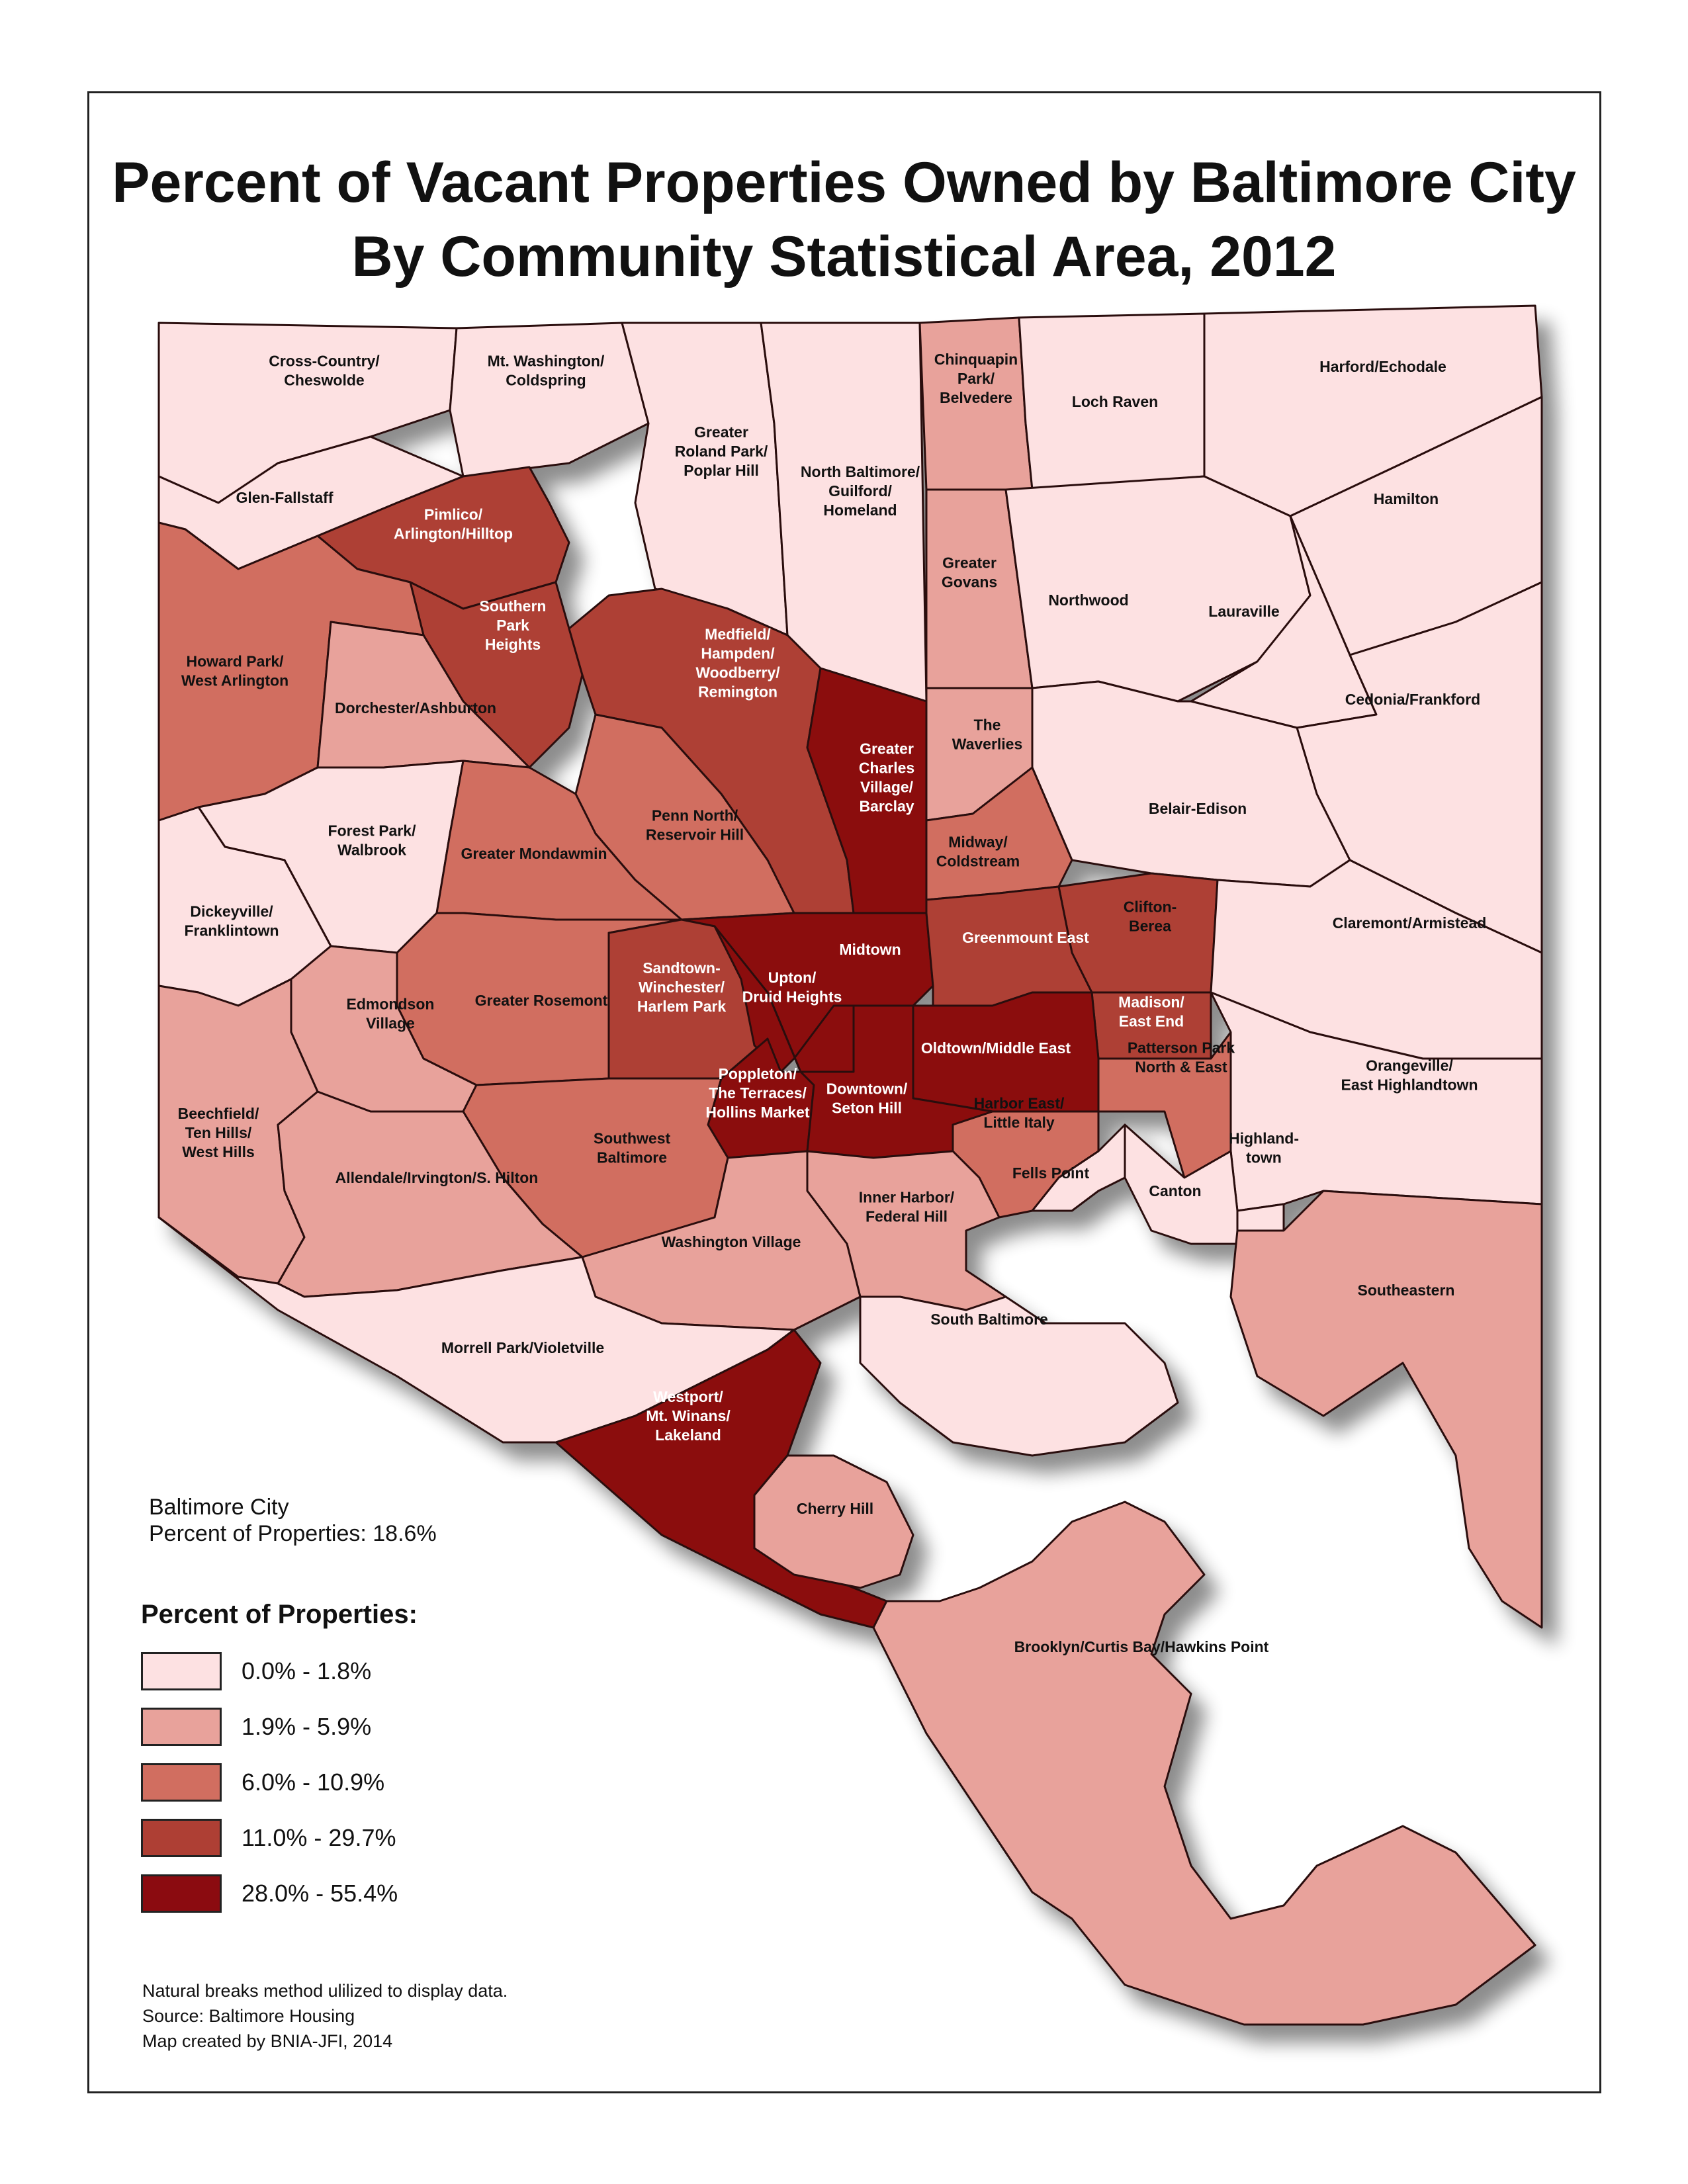 Image resolution: width=1688 pixels, height=2184 pixels. What do you see at coordinates (248, 2016) in the screenshot?
I see `note-source: Source: Baltimore Housing` at bounding box center [248, 2016].